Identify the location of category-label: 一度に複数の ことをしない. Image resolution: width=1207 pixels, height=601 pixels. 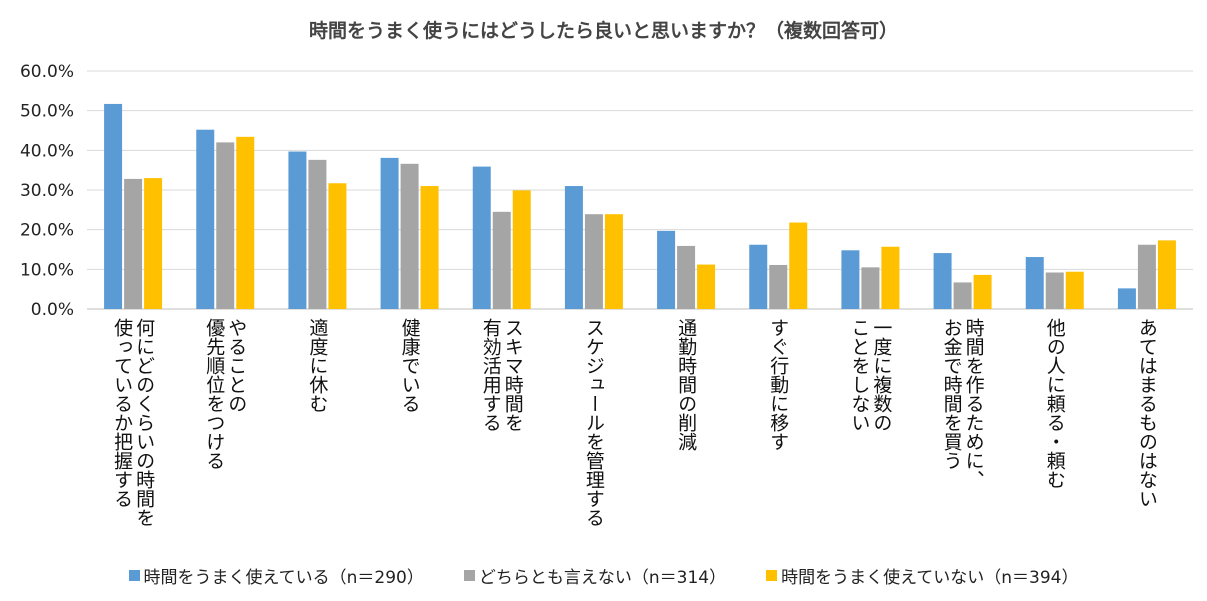
(870, 375).